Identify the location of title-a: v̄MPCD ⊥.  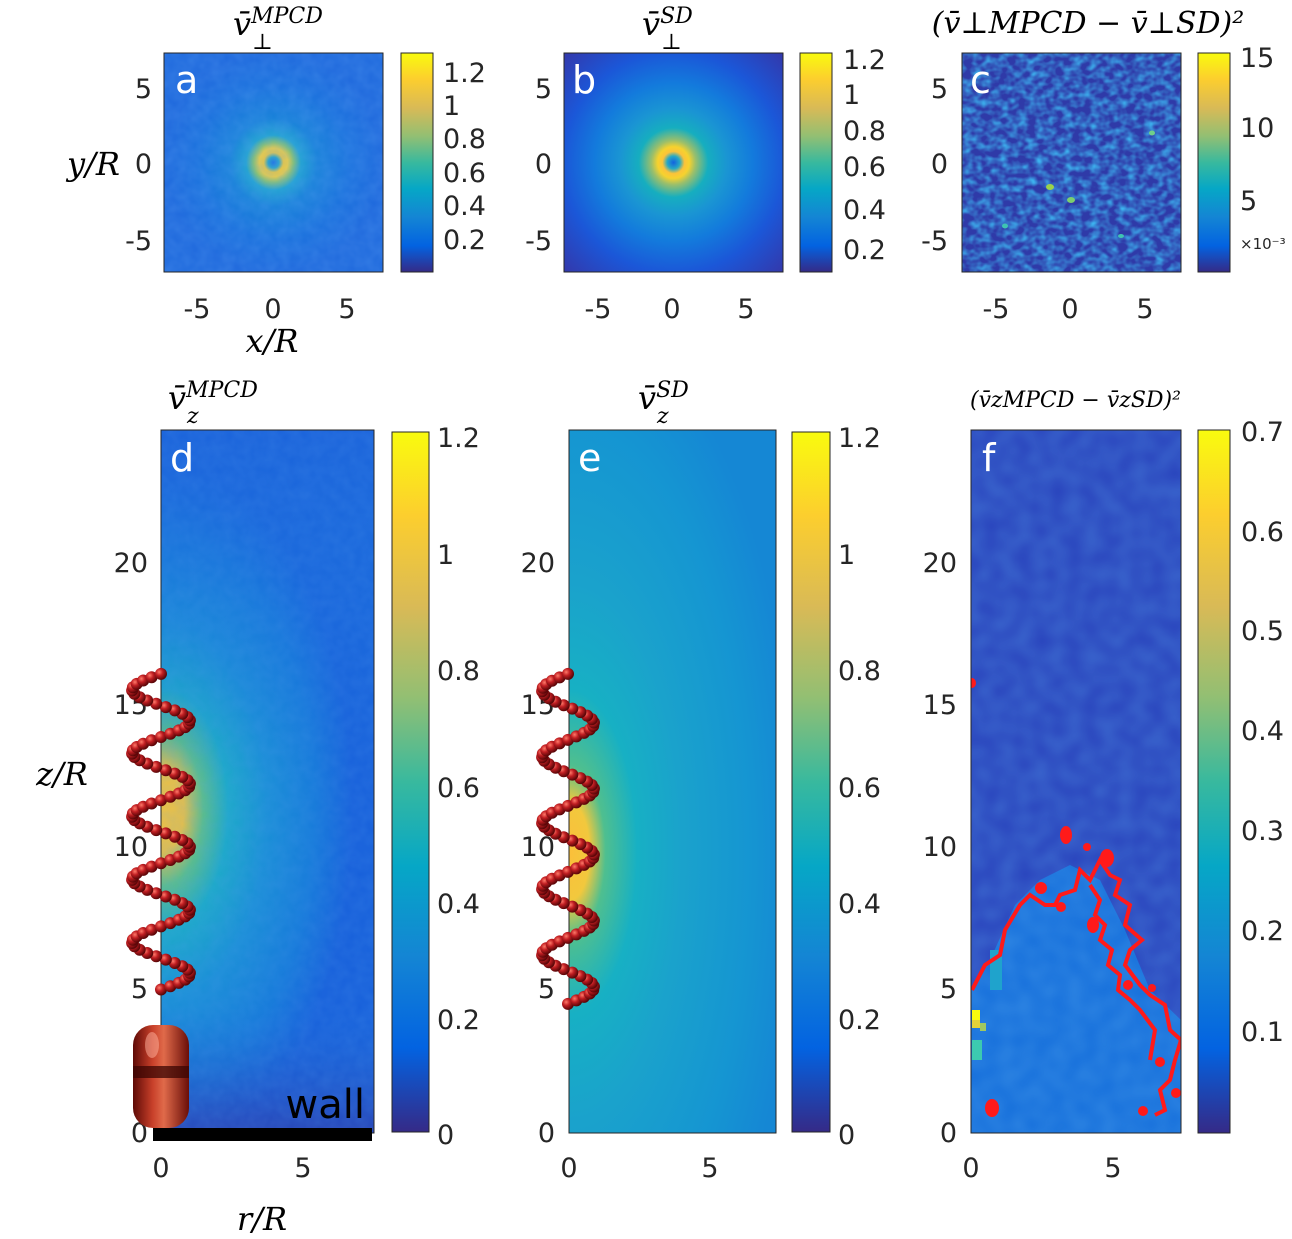
(278, 29).